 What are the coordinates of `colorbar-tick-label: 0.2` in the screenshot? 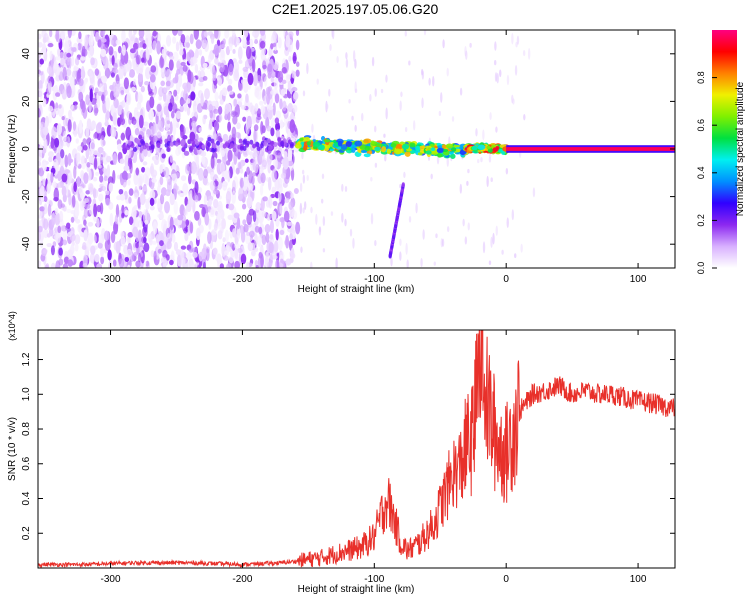 It's located at (701, 220).